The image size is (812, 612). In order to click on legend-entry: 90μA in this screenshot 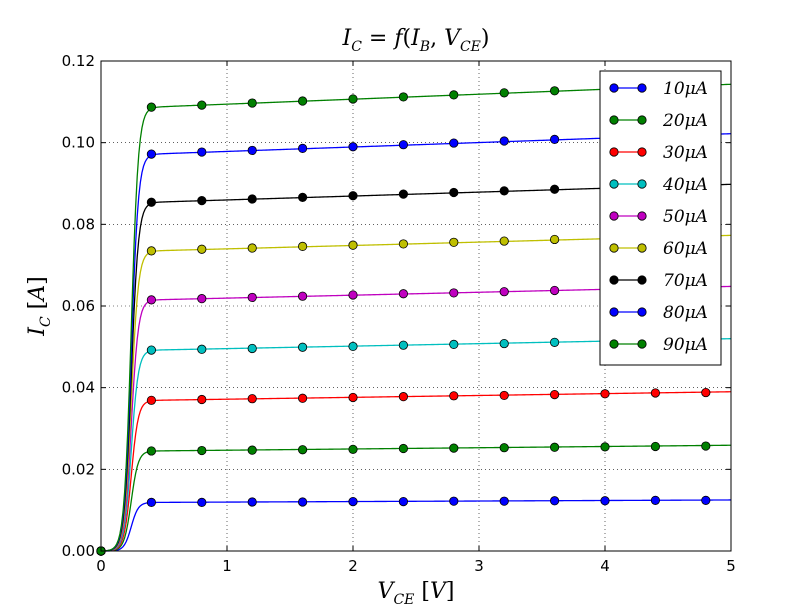, I will do `click(658, 345)`.